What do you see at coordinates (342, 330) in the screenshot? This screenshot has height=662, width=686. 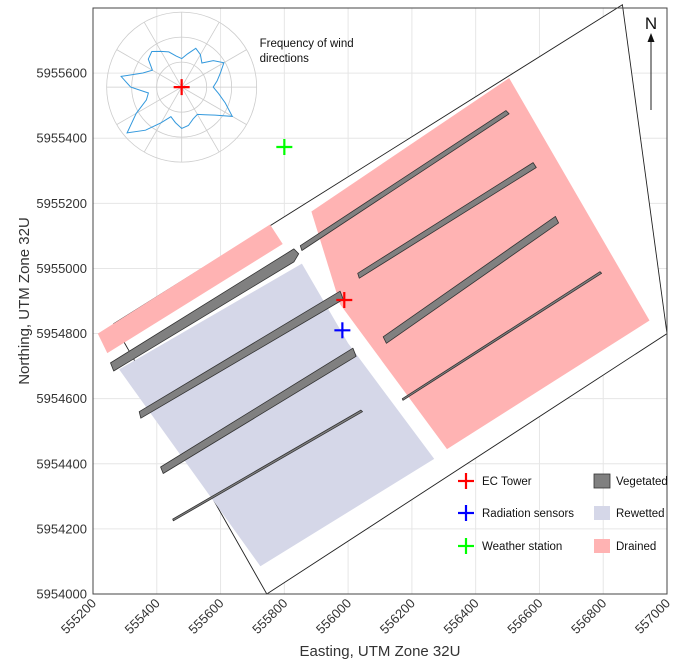 I see `radiation-sensors-marker` at bounding box center [342, 330].